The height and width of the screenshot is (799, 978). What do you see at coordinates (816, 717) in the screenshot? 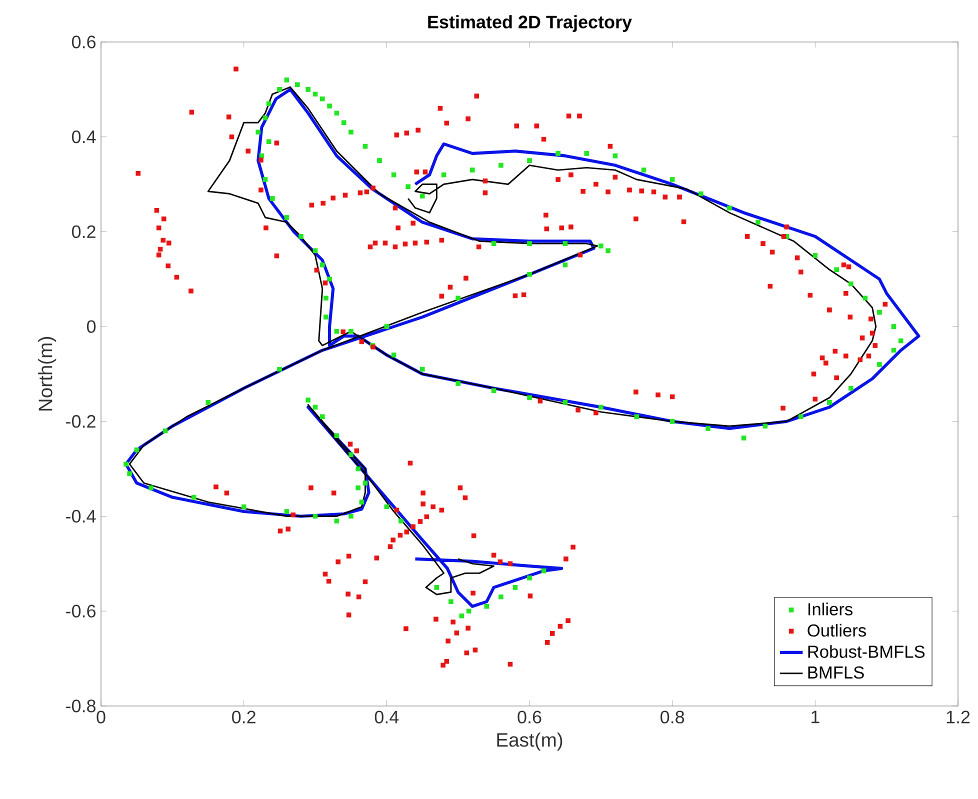
I see `x-tick-label: 1` at bounding box center [816, 717].